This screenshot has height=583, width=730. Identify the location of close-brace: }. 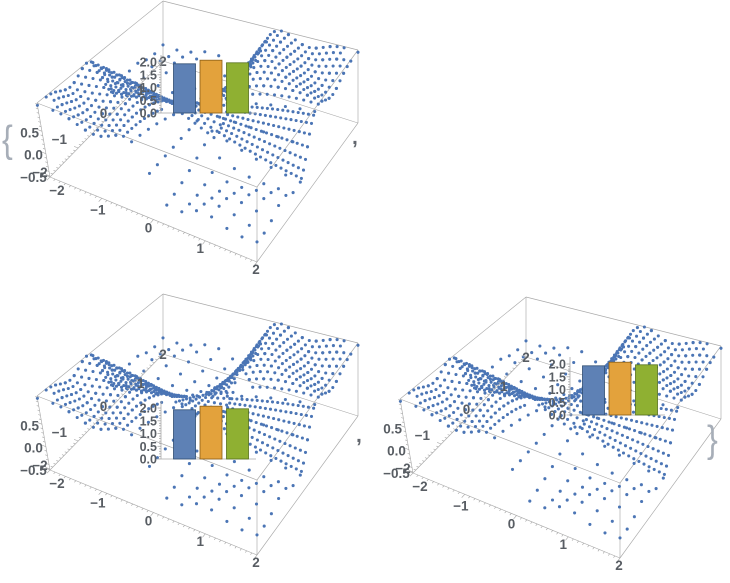
(712, 440).